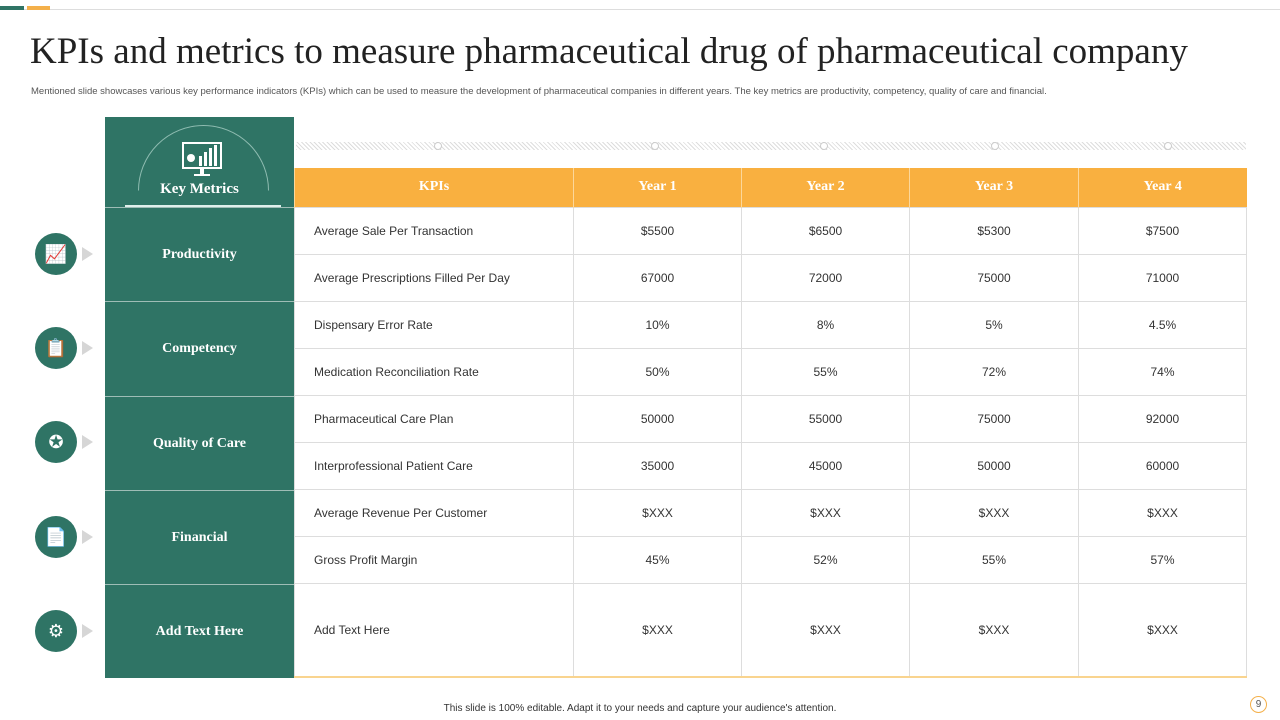 The image size is (1280, 720). What do you see at coordinates (1162, 187) in the screenshot?
I see `column-header: Year 4` at bounding box center [1162, 187].